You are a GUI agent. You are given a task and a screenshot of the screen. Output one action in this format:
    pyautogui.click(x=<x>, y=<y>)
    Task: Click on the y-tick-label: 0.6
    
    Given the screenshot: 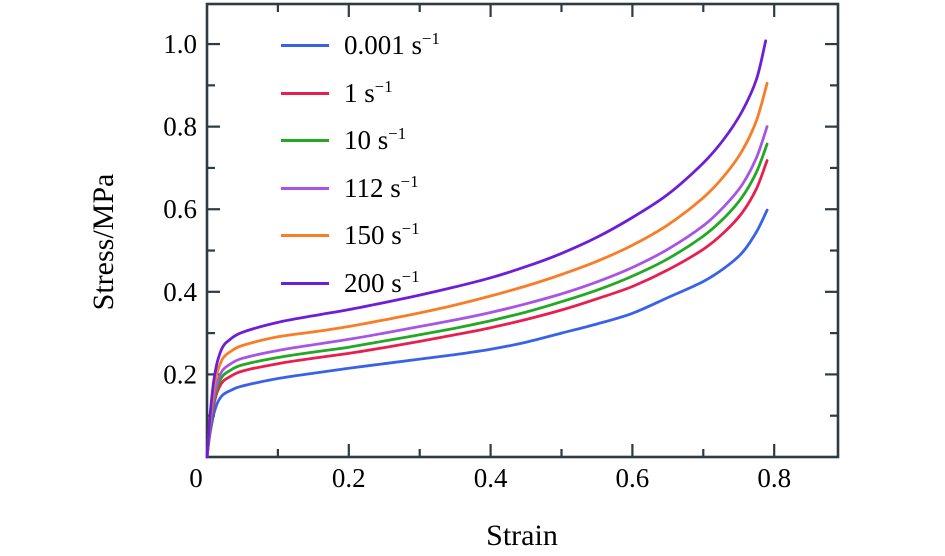 What is the action you would take?
    pyautogui.click(x=180, y=209)
    